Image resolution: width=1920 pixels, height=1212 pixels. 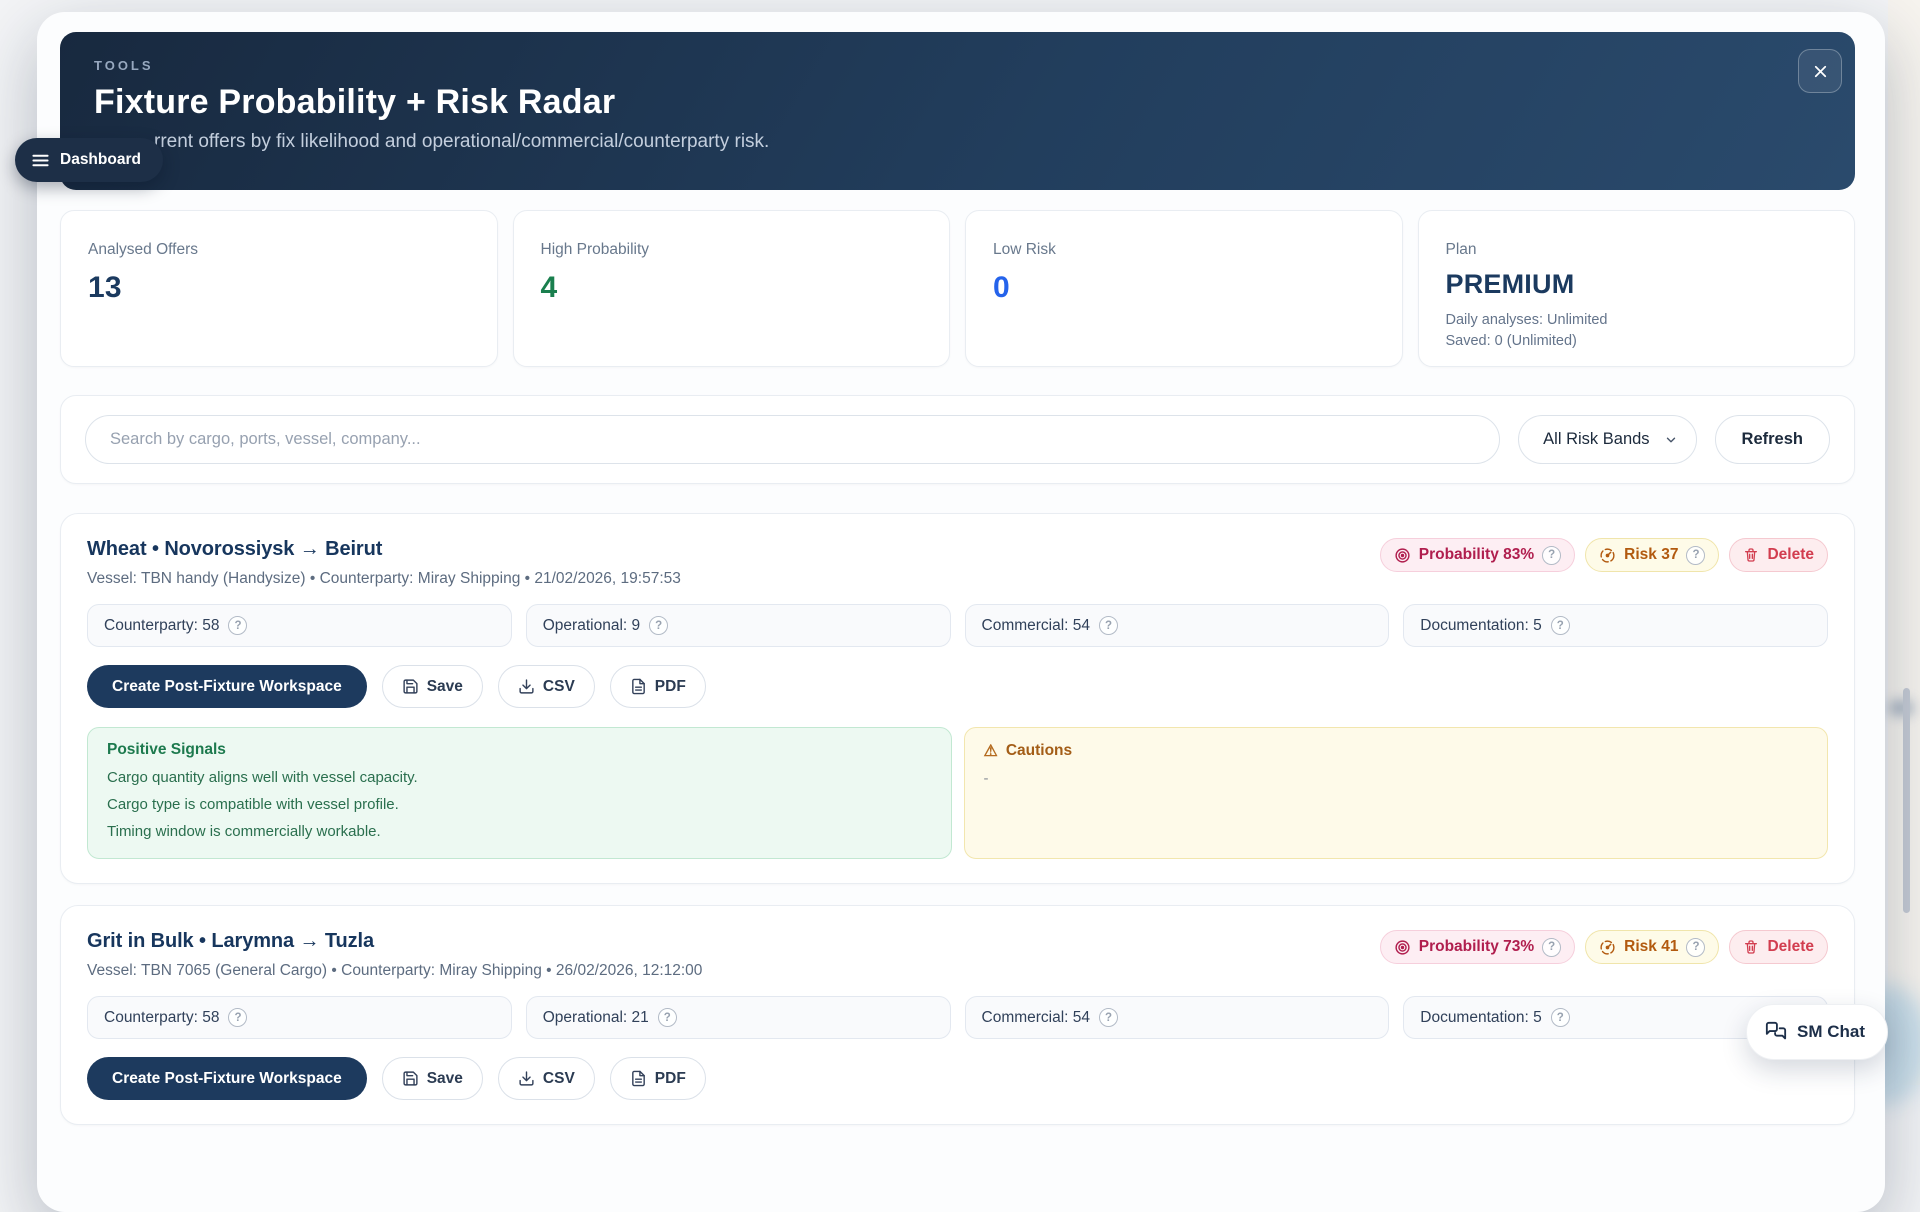 What do you see at coordinates (1637, 320) in the screenshot?
I see `plan-daily-analyses: Daily analyses: Unlimited` at bounding box center [1637, 320].